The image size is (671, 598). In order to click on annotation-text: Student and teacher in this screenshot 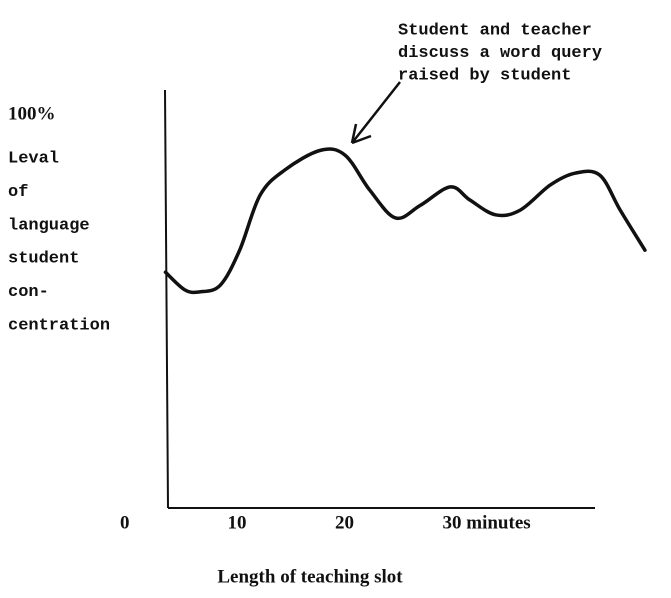, I will do `click(495, 30)`.